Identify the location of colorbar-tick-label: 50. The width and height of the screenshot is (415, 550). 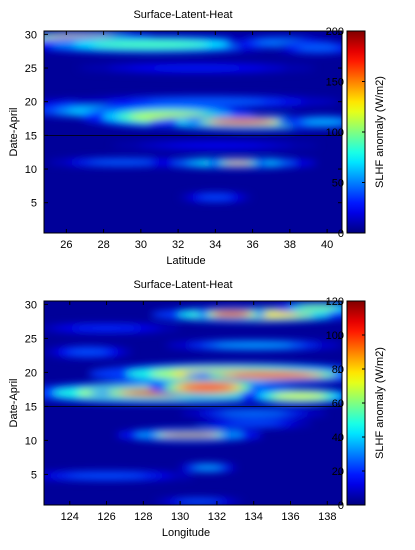
(338, 184).